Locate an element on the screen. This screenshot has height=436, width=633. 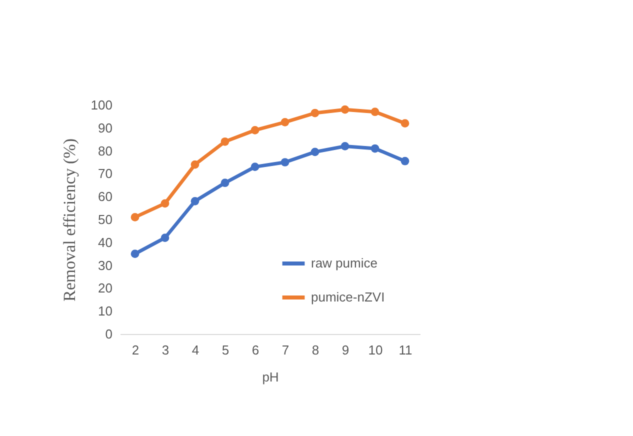
y-tick-label: 50 is located at coordinates (105, 219).